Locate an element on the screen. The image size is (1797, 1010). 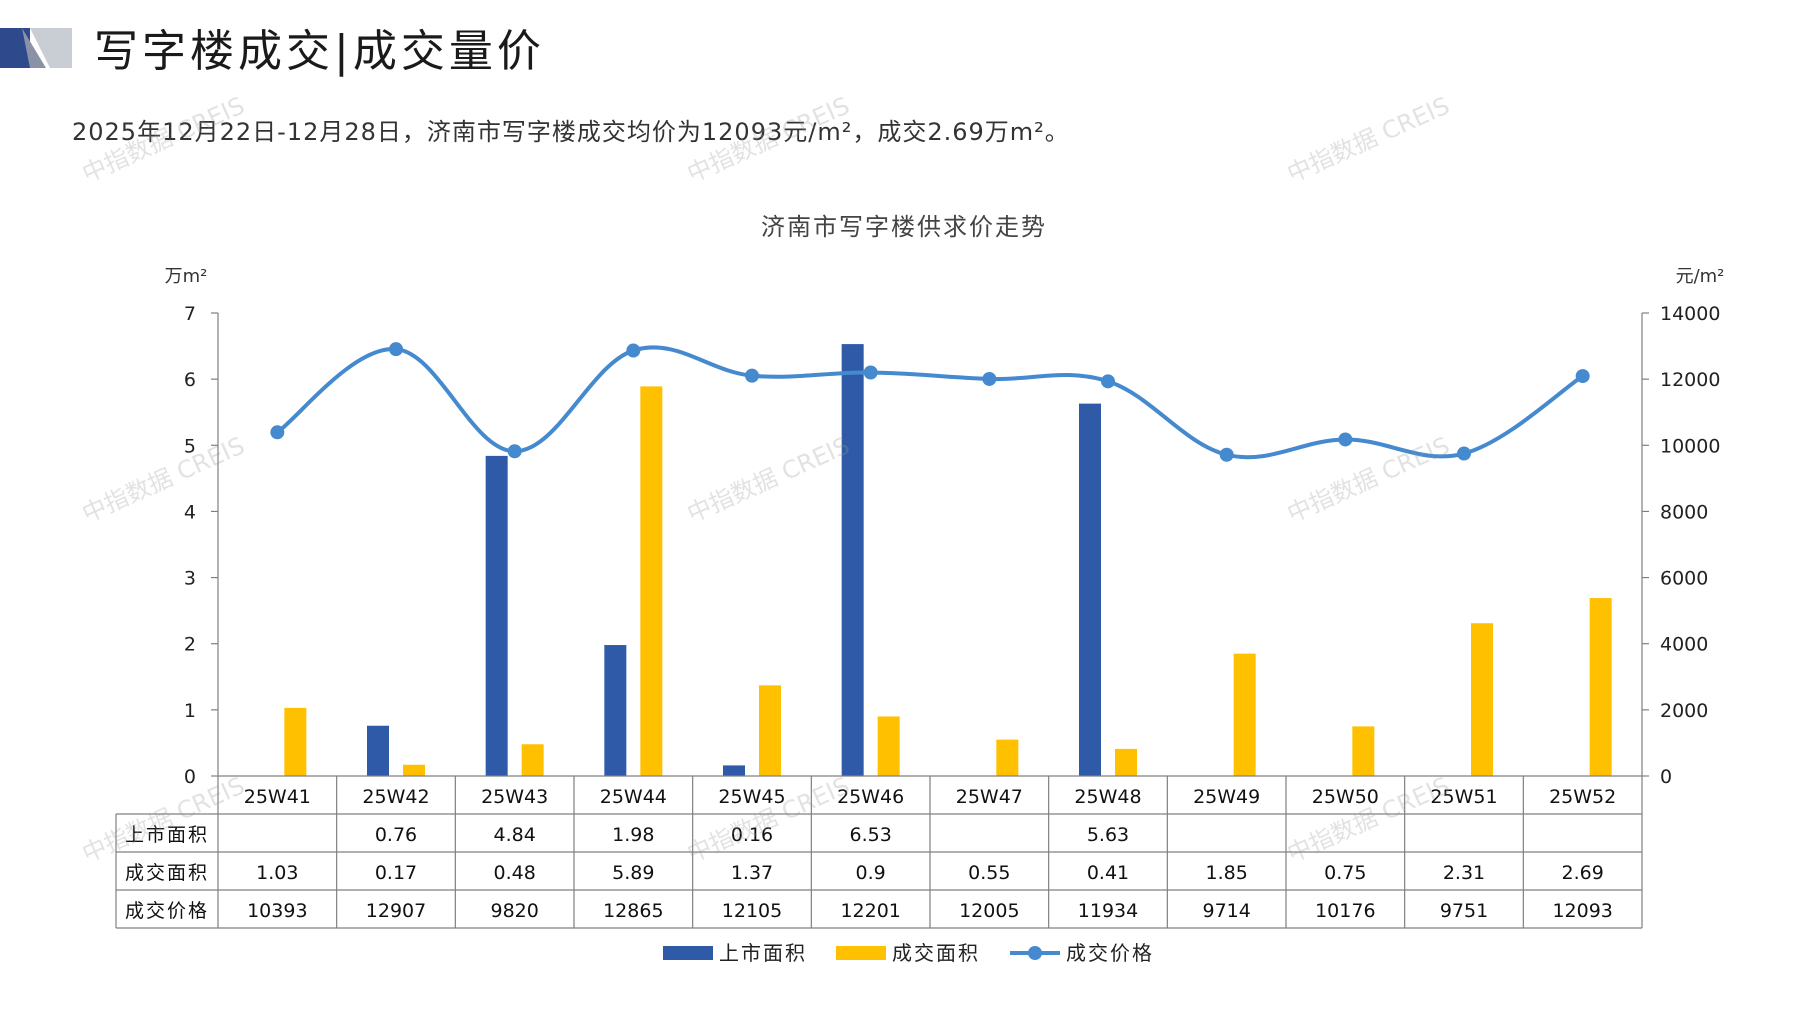
table-cell: 1.37 is located at coordinates (752, 873).